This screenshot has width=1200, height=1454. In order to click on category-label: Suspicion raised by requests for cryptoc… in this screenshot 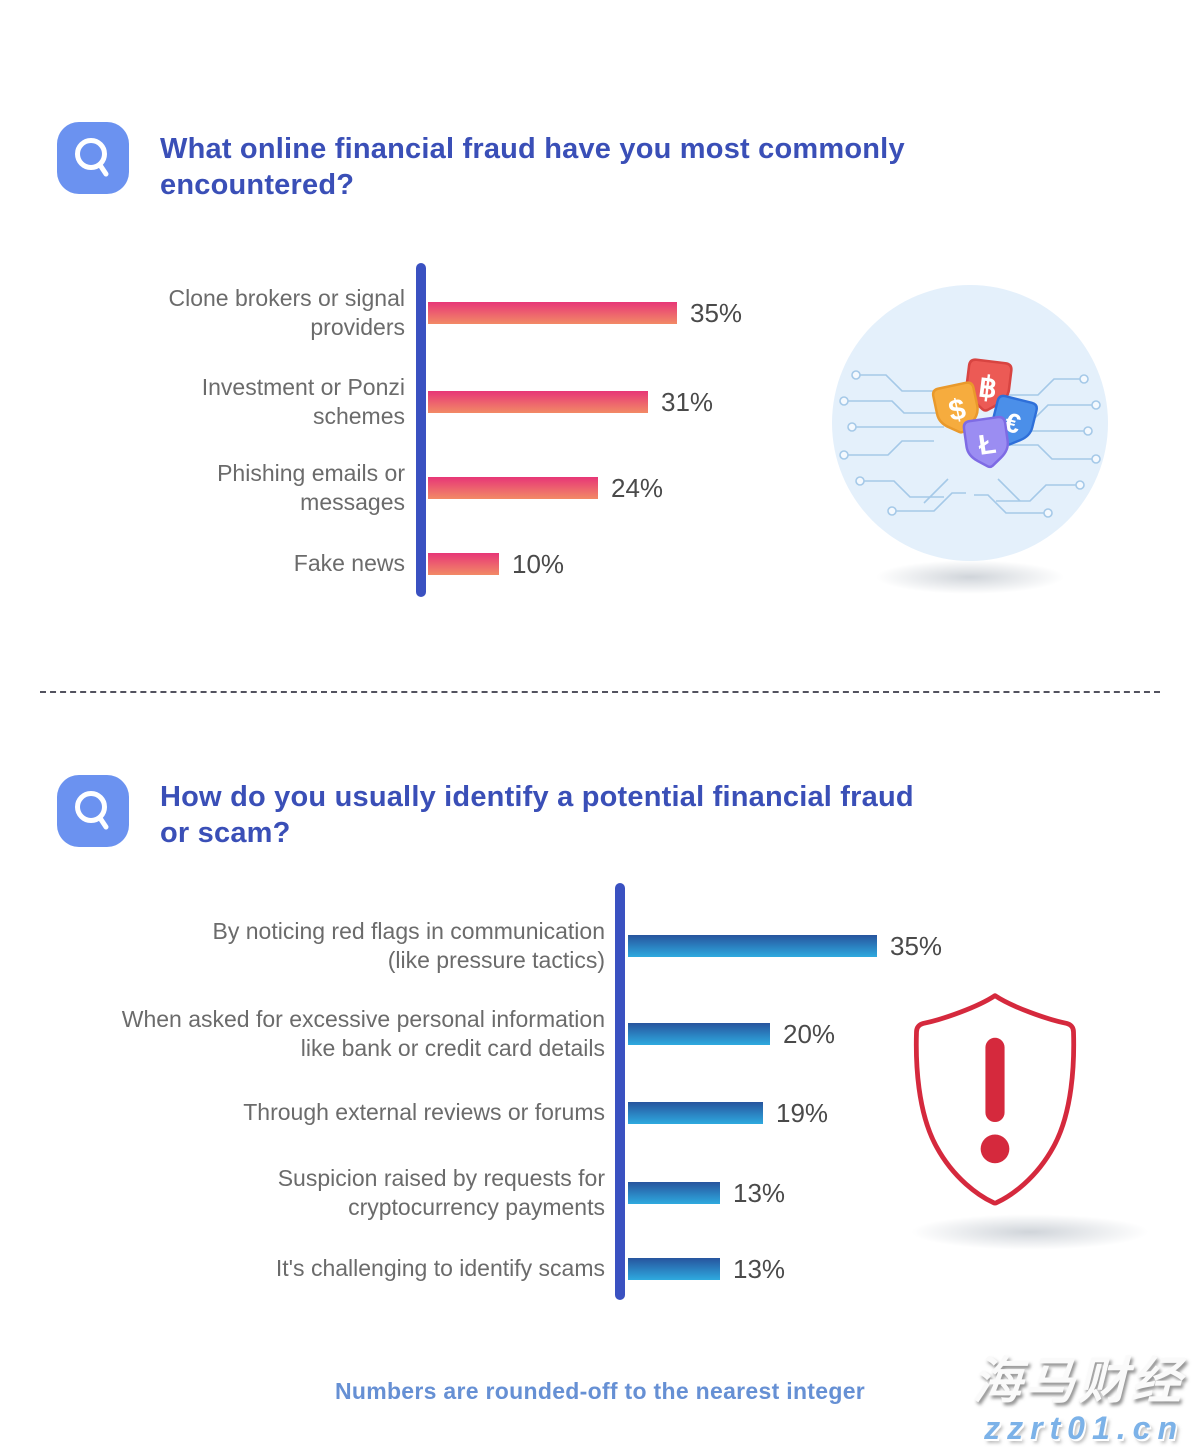, I will do `click(441, 1192)`.